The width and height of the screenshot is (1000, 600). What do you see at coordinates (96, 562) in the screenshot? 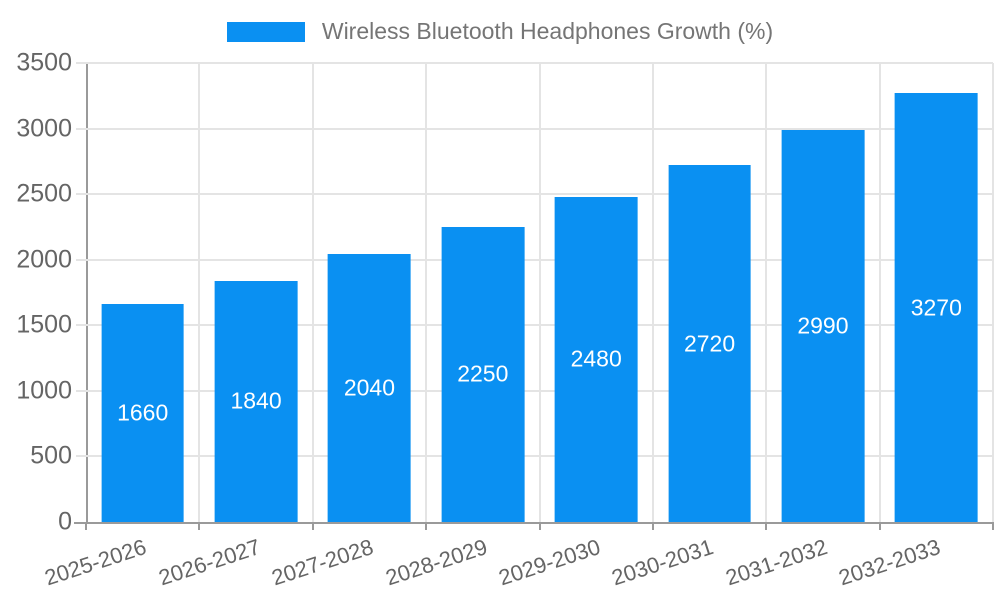
I see `x-tick-label: 2025-2026` at bounding box center [96, 562].